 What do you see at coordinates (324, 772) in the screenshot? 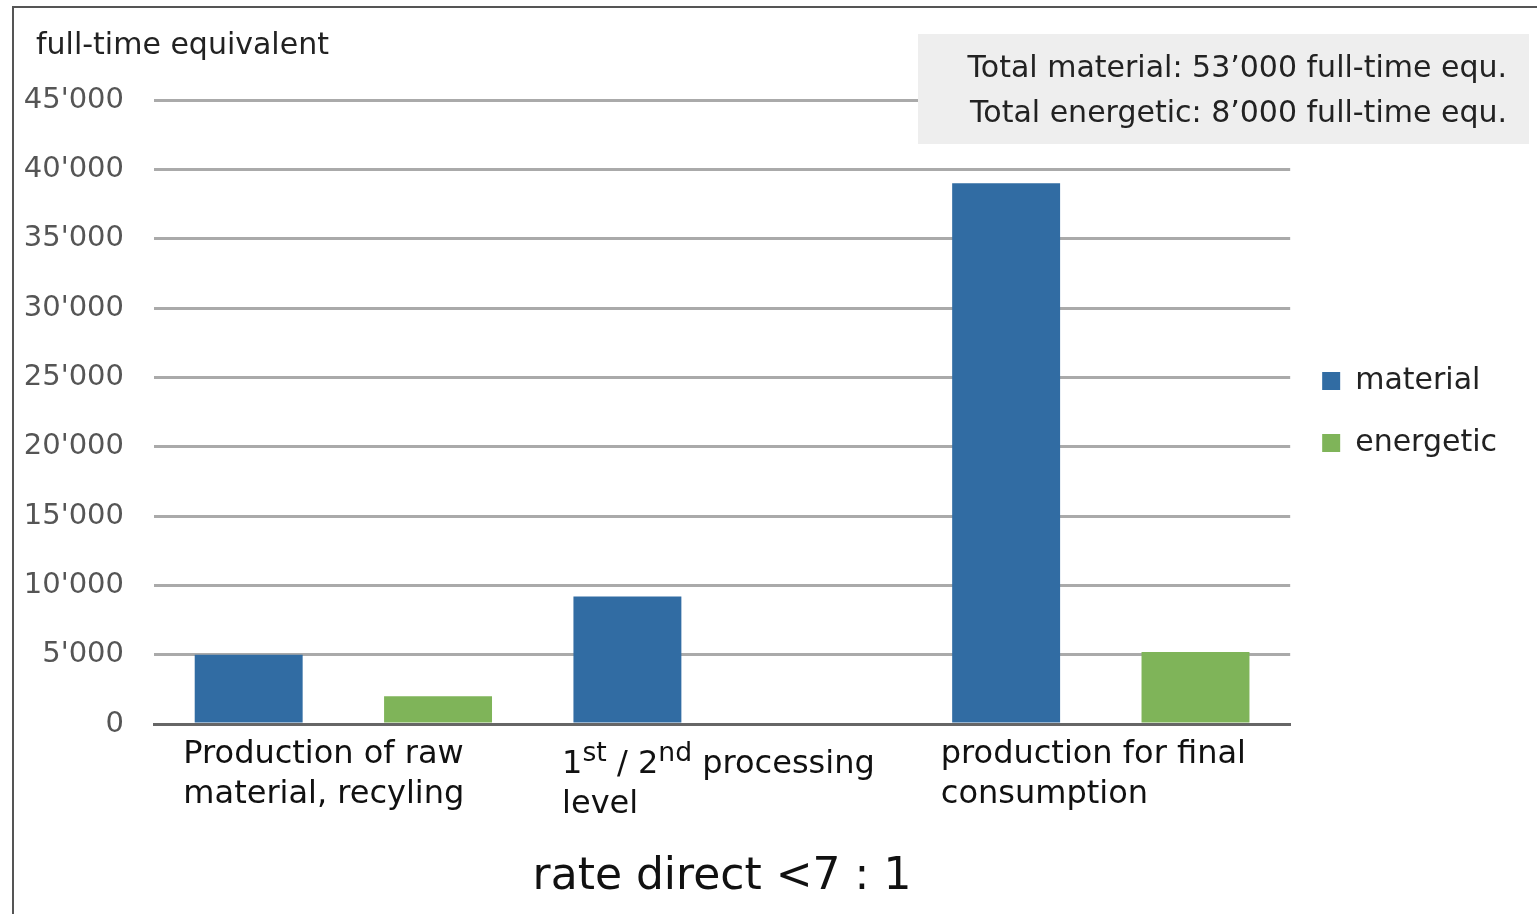
I see `x-tick-label: Production of raw material, recyling` at bounding box center [324, 772].